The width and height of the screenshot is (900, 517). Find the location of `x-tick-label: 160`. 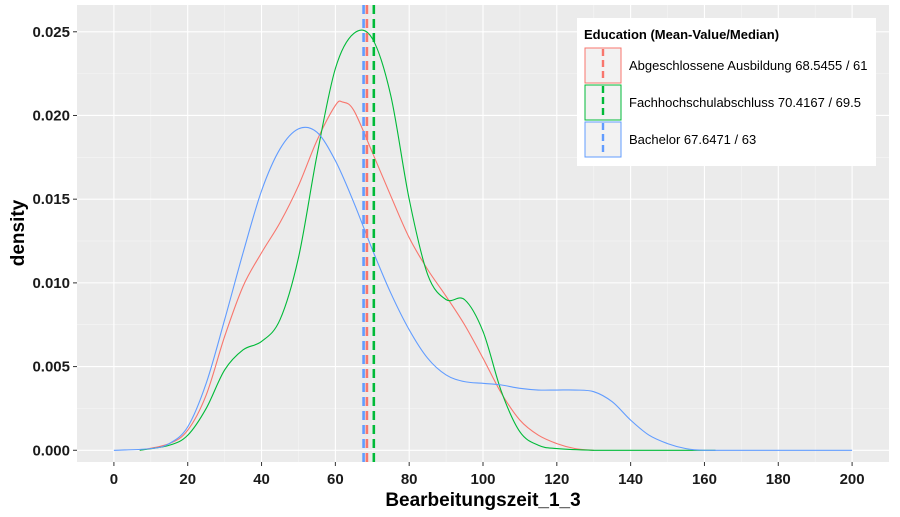

x-tick-label: 160 is located at coordinates (704, 479).